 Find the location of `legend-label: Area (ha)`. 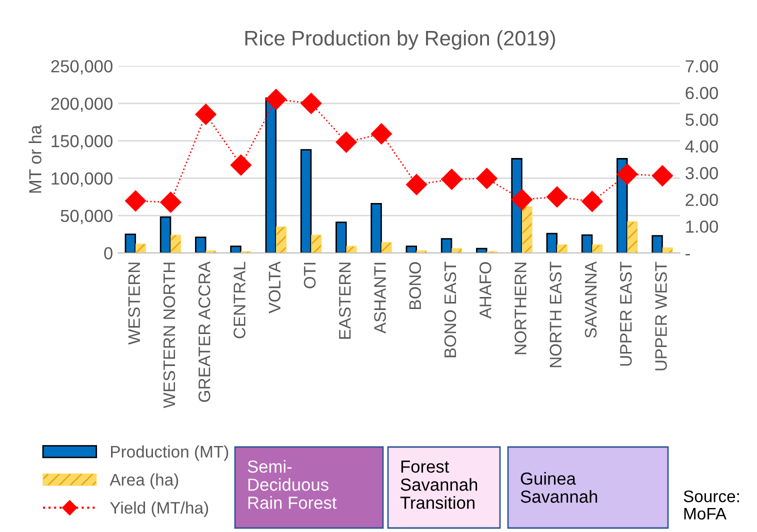

legend-label: Area (ha) is located at coordinates (144, 481).